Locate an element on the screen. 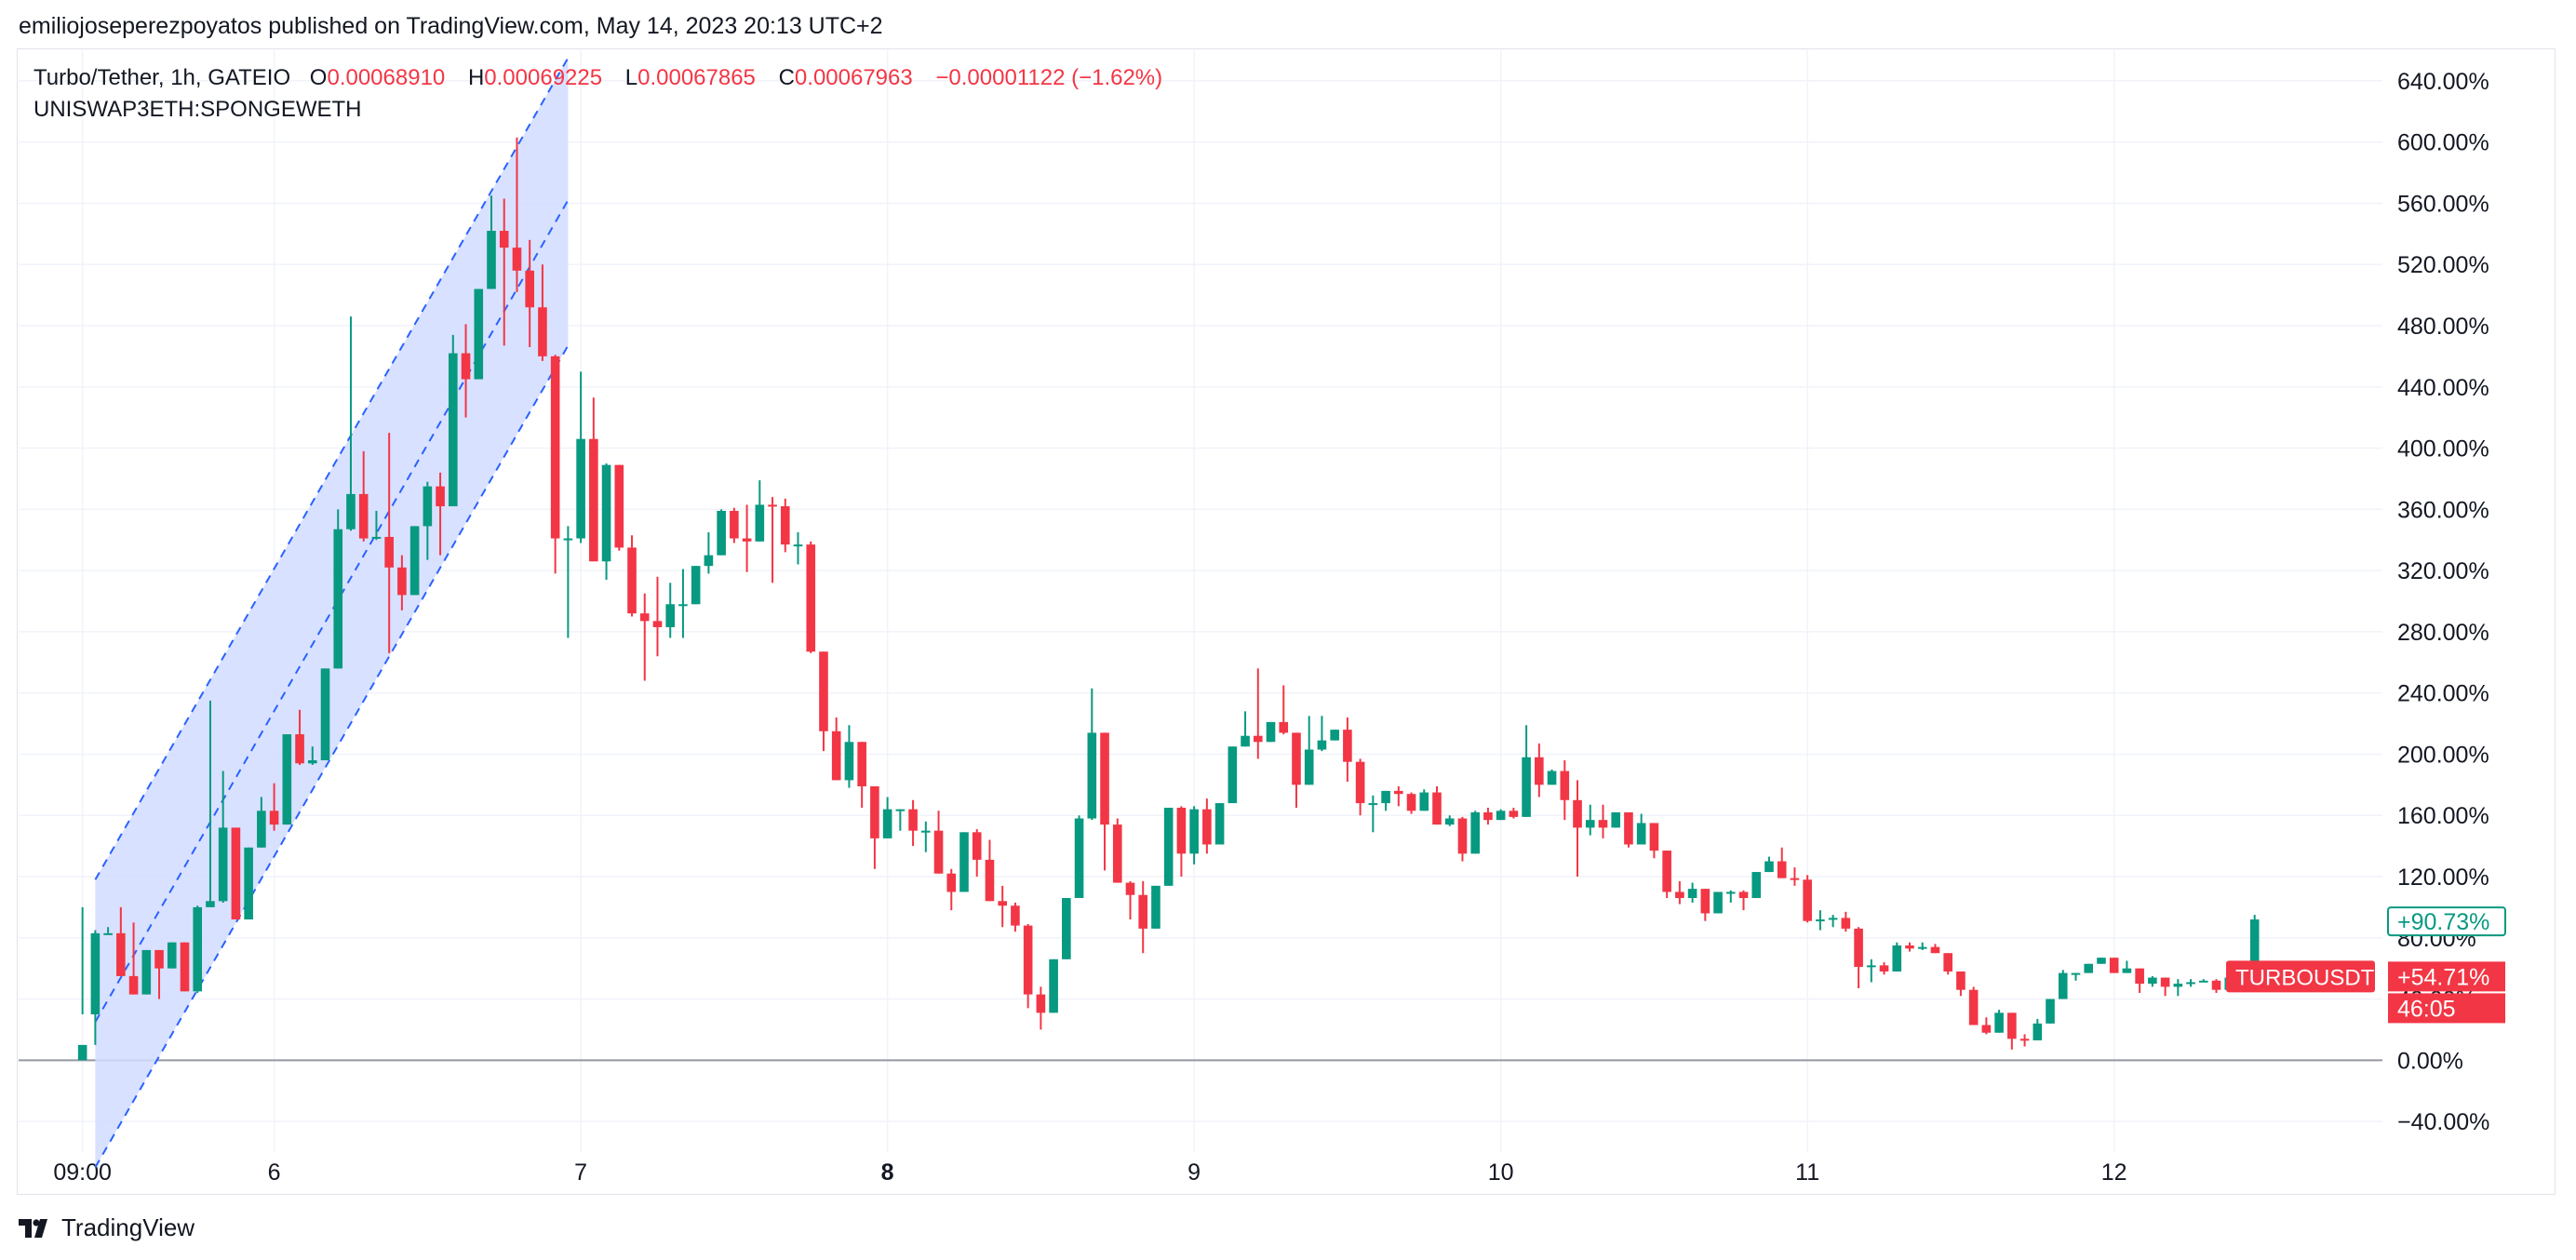 Image resolution: width=2576 pixels, height=1260 pixels. y-tick-label: 0.00% is located at coordinates (2430, 1061).